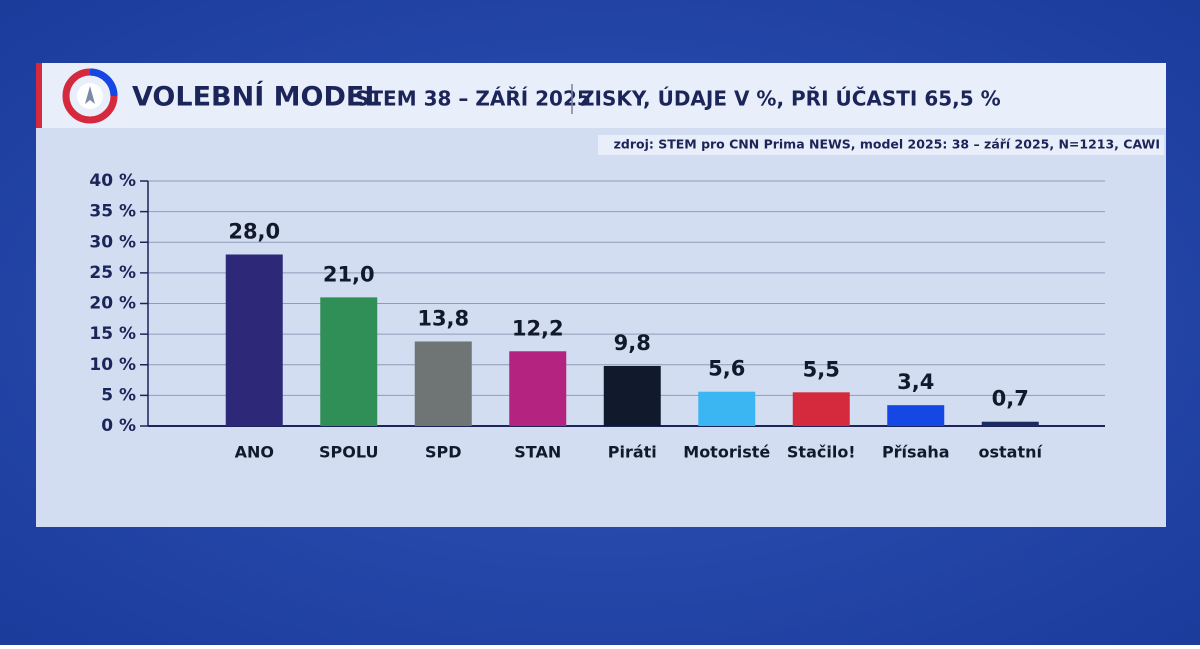 This screenshot has width=1200, height=649. I want to click on chart-note: ZISKY, ÚDAJE V %, PŘI ÚČASTI 65,5 %, so click(790, 99).